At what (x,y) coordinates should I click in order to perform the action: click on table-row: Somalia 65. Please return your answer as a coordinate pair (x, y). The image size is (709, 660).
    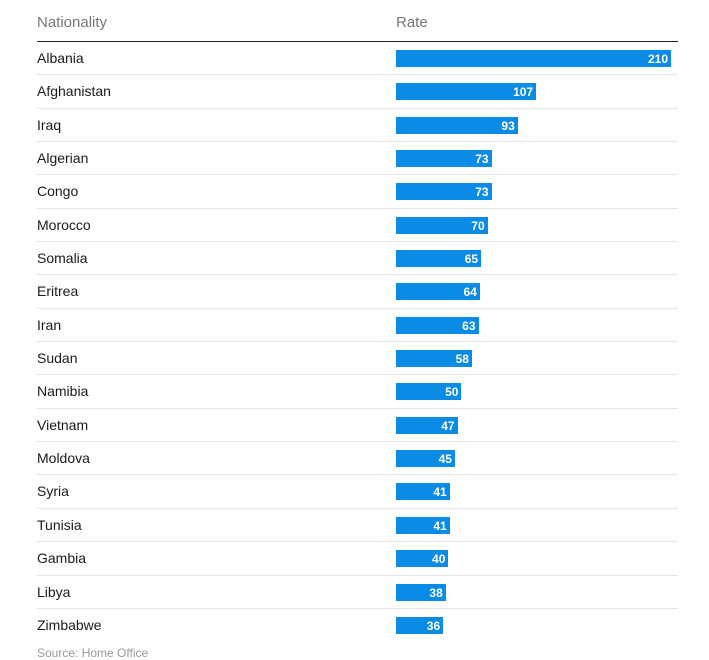
    Looking at the image, I should click on (357, 259).